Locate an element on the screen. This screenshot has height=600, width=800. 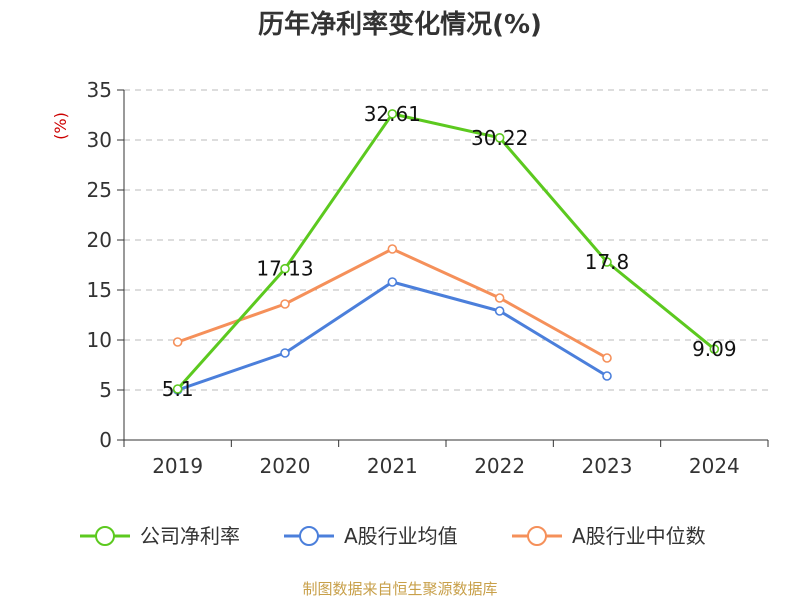
y-tick-label: 10 is located at coordinates (99, 340).